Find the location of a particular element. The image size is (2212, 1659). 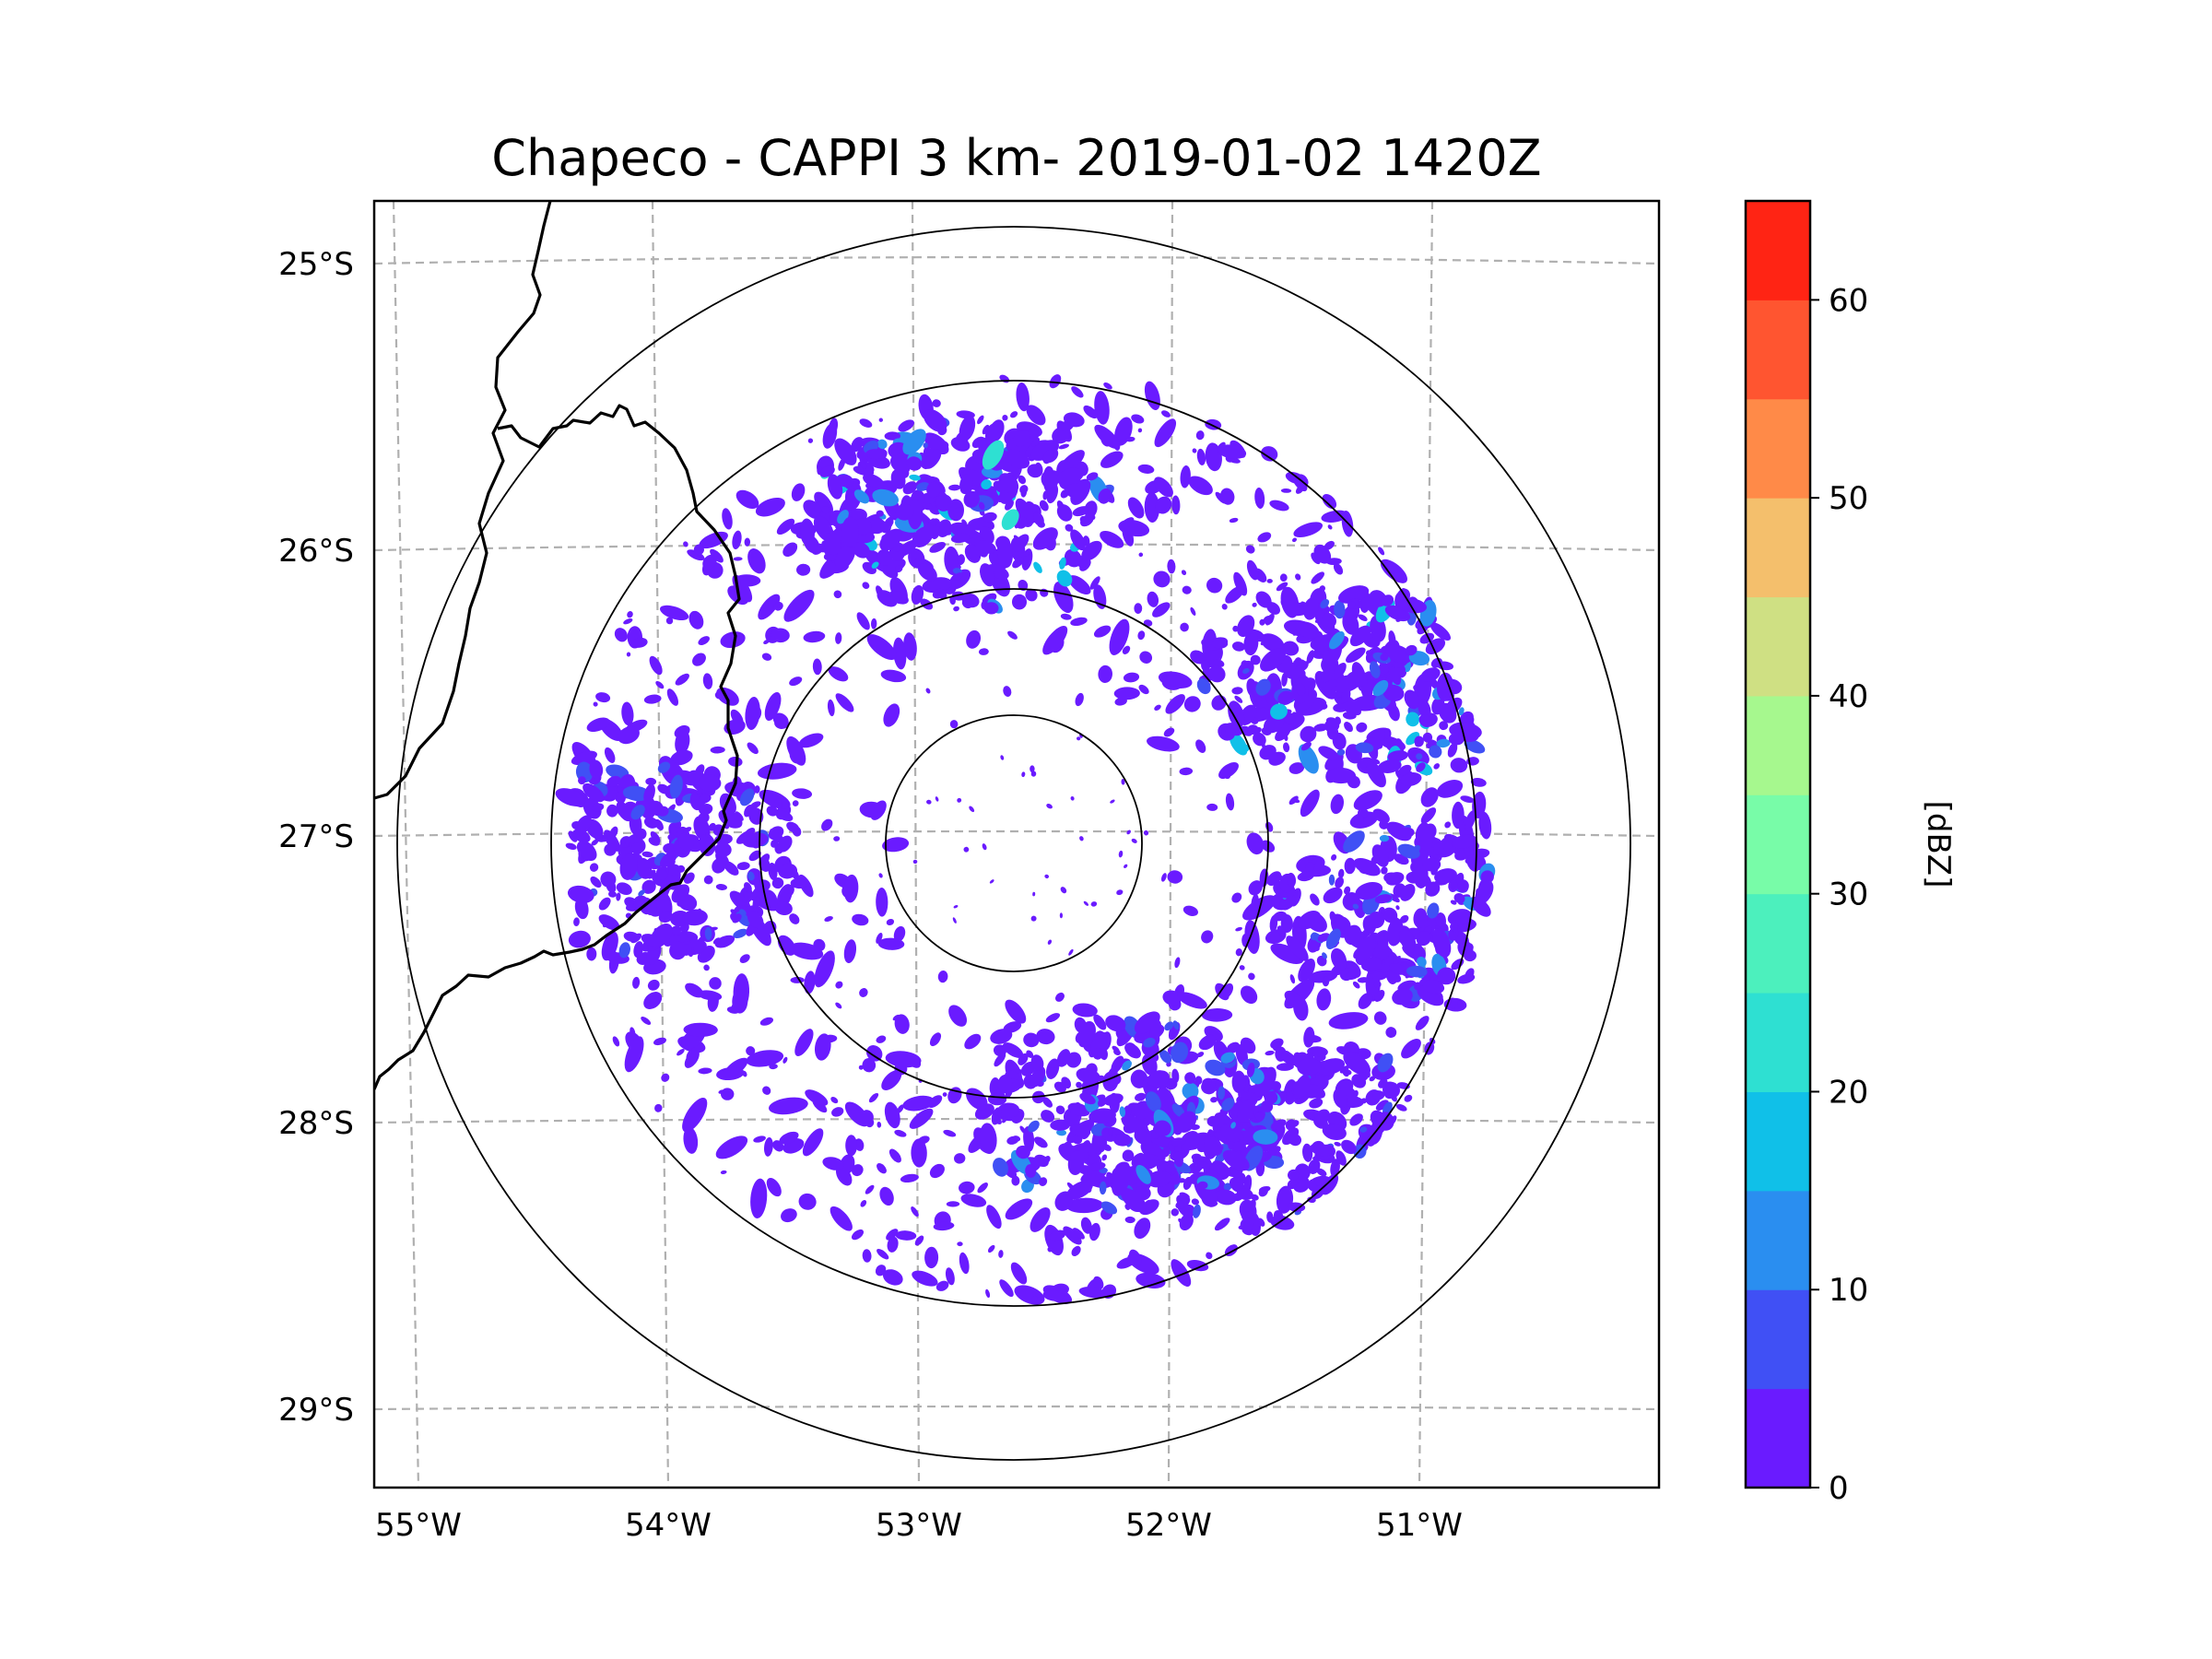

colorbar-tick-label: 30 is located at coordinates (1848, 895).